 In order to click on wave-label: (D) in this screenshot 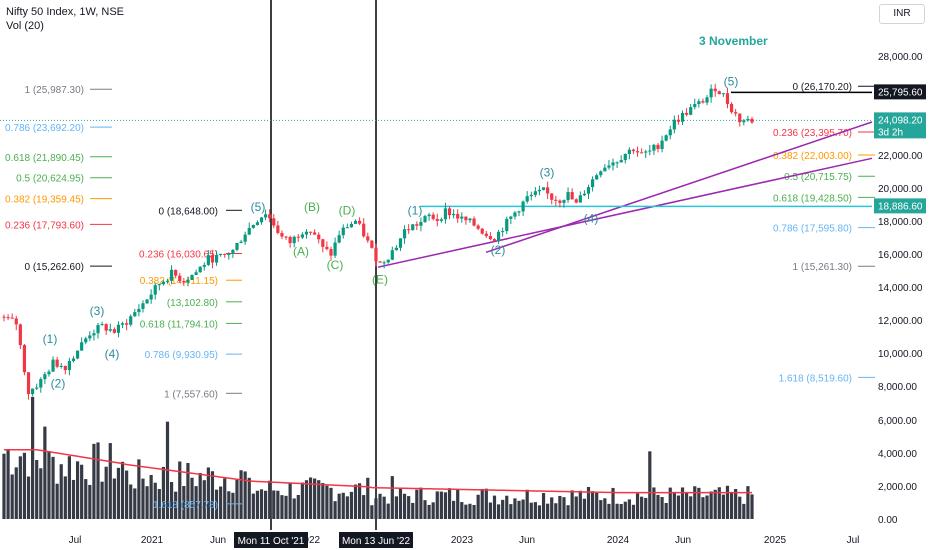, I will do `click(347, 210)`.